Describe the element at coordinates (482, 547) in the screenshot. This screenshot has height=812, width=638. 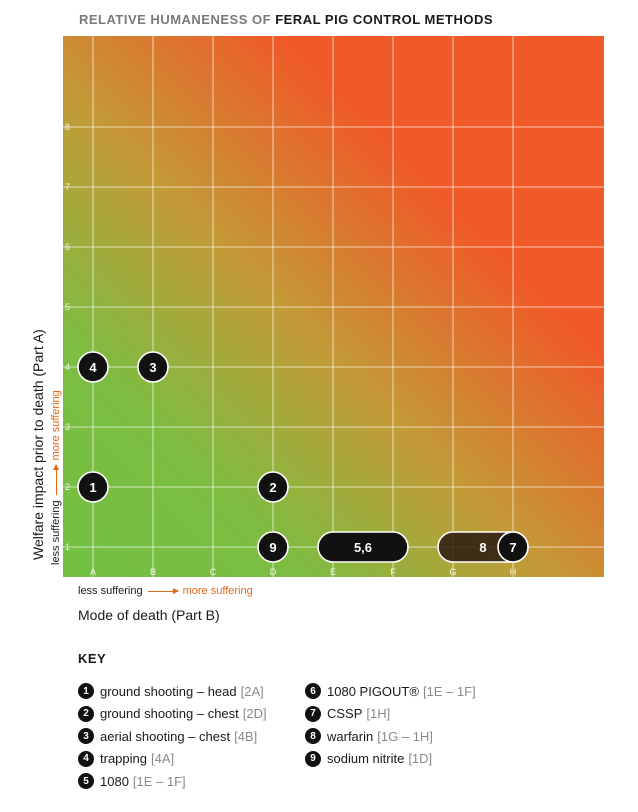
I see `range-bar-label: 8` at that location.